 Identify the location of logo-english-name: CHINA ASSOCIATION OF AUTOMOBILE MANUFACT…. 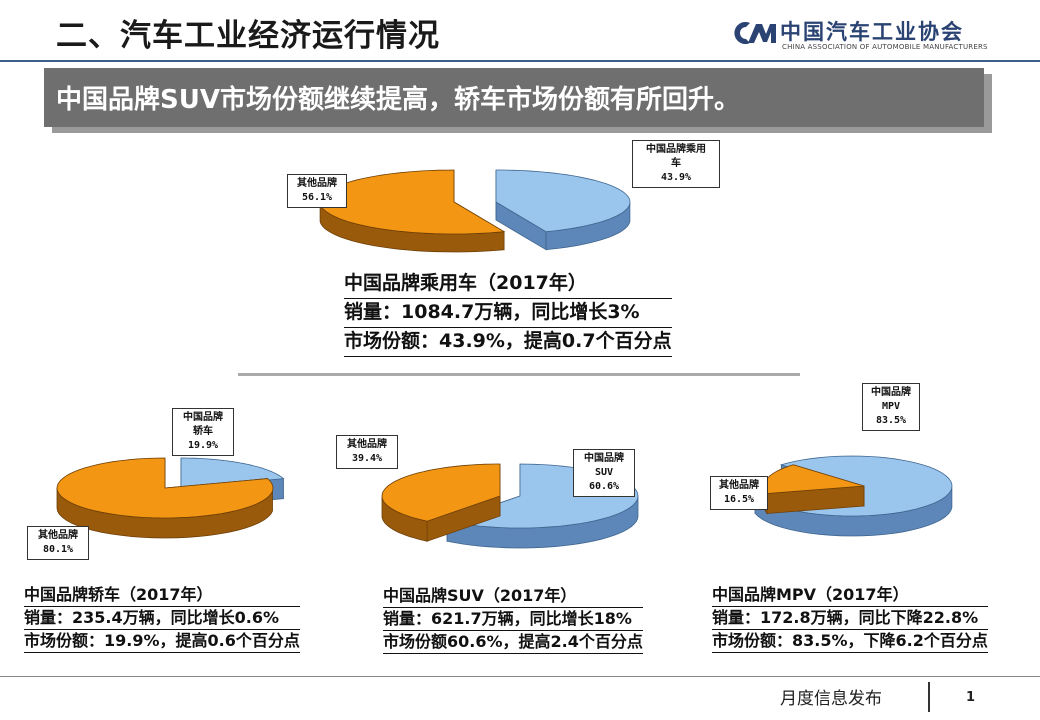
(885, 47).